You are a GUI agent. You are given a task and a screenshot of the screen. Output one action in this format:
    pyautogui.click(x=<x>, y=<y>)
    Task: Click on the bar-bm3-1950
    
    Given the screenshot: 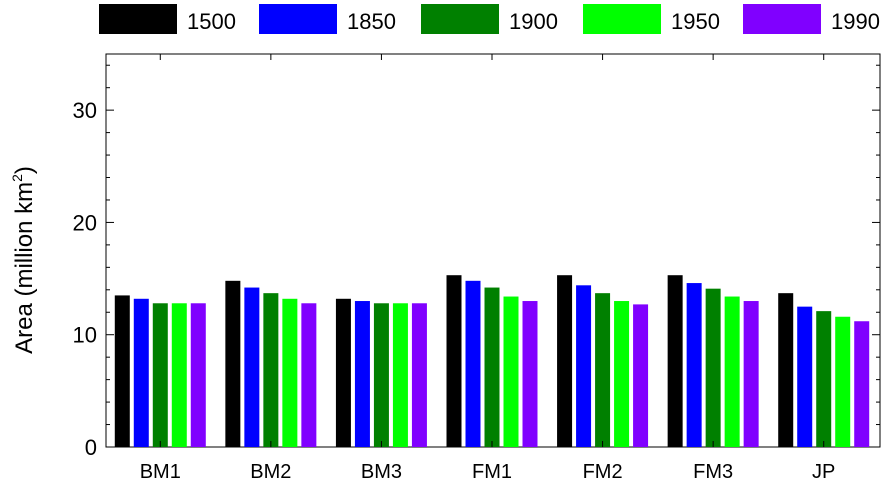 What is the action you would take?
    pyautogui.click(x=400, y=375)
    